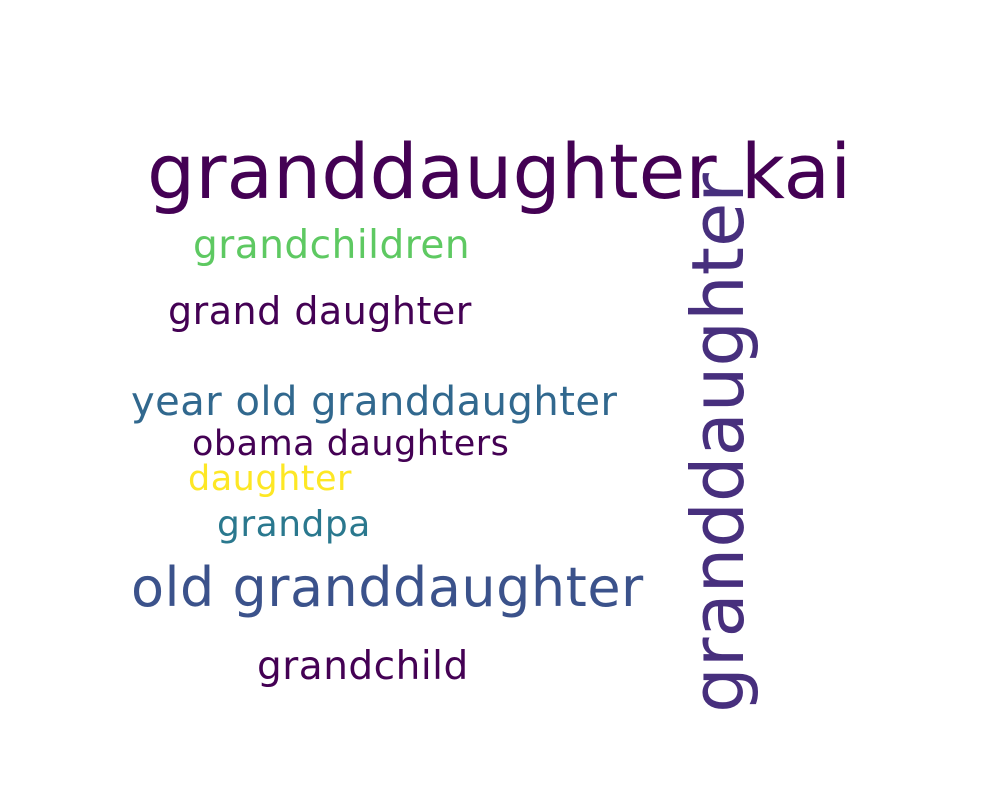 Image resolution: width=1000 pixels, height=800 pixels. Describe the element at coordinates (387, 587) in the screenshot. I see `word-old-granddaughter: old granddaughter` at that location.